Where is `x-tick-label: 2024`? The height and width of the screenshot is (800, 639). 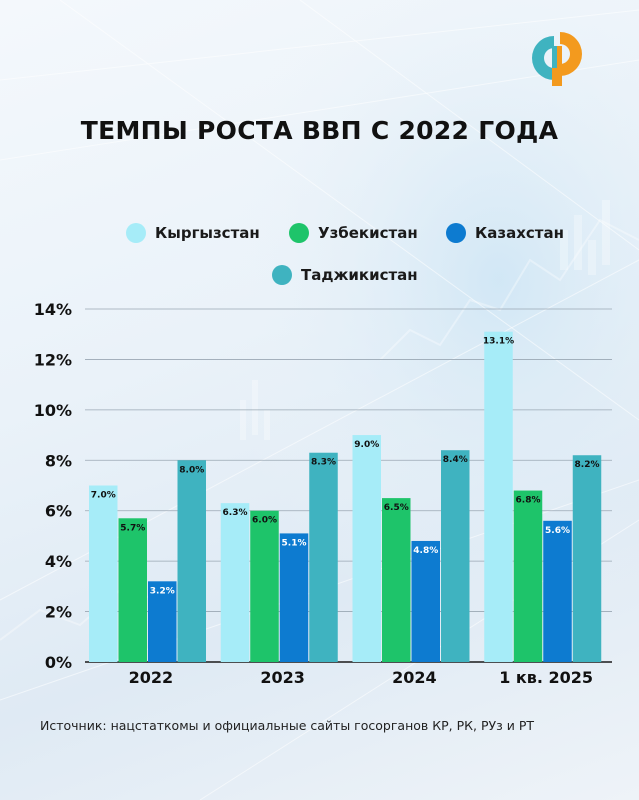 x-tick-label: 2024 is located at coordinates (414, 677).